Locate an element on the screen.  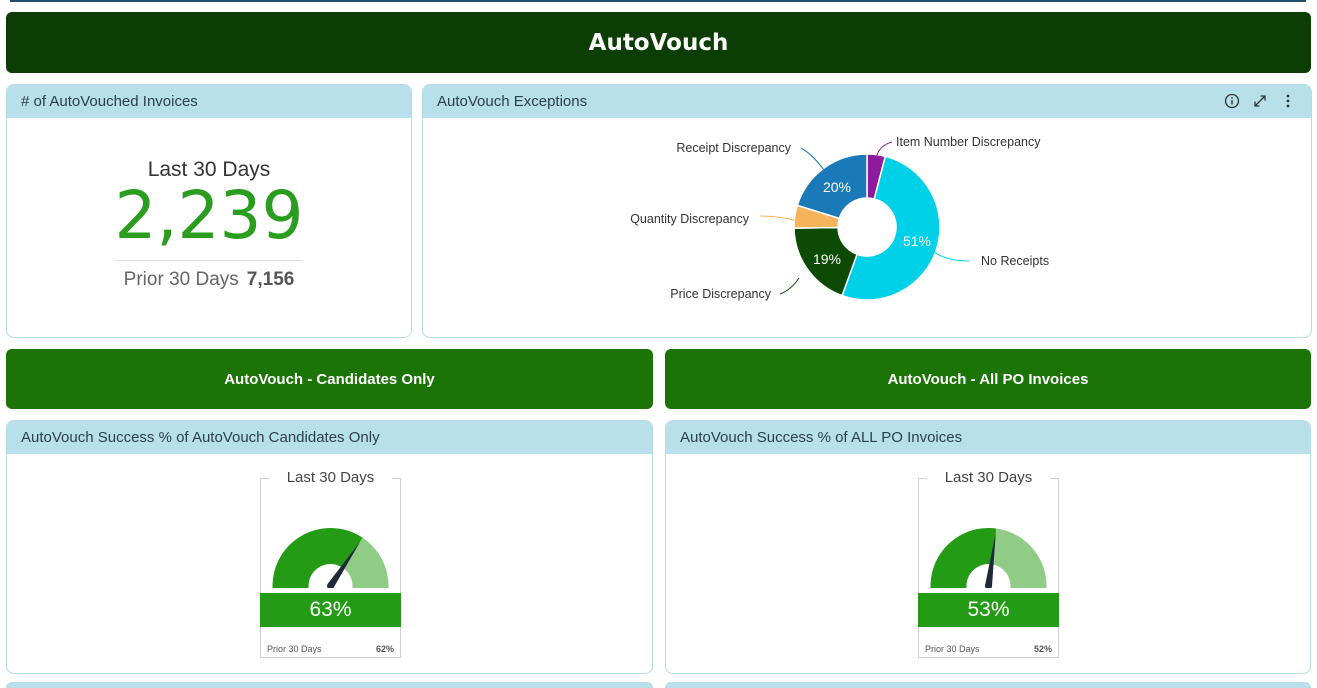
info-icon is located at coordinates (1232, 101).